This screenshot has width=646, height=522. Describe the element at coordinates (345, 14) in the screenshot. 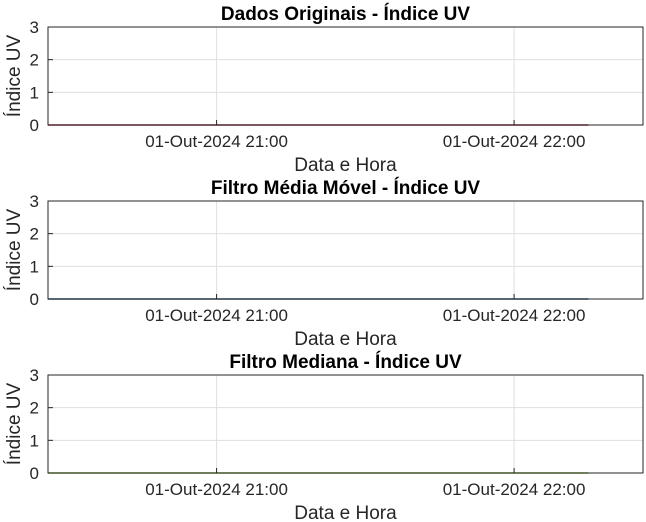

I see `chart-title: Dados Originais - Índice UV` at that location.